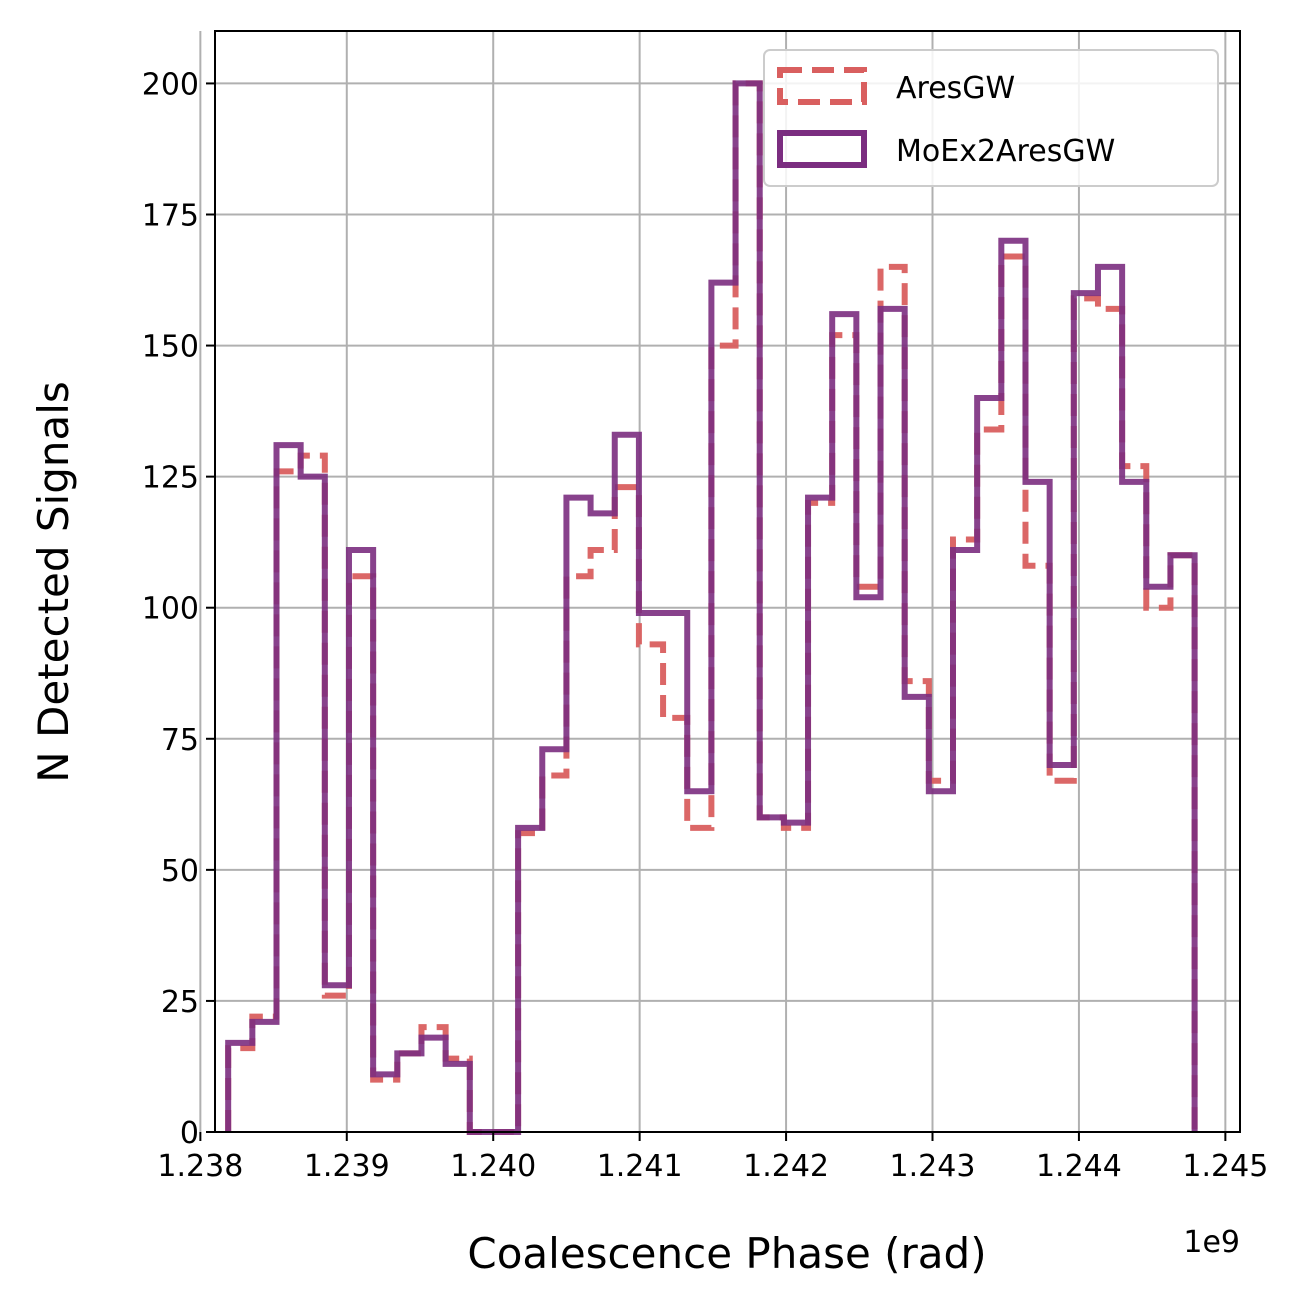 Image resolution: width=1312 pixels, height=1310 pixels. What do you see at coordinates (180, 871) in the screenshot?
I see `y-tick-label: 50` at bounding box center [180, 871].